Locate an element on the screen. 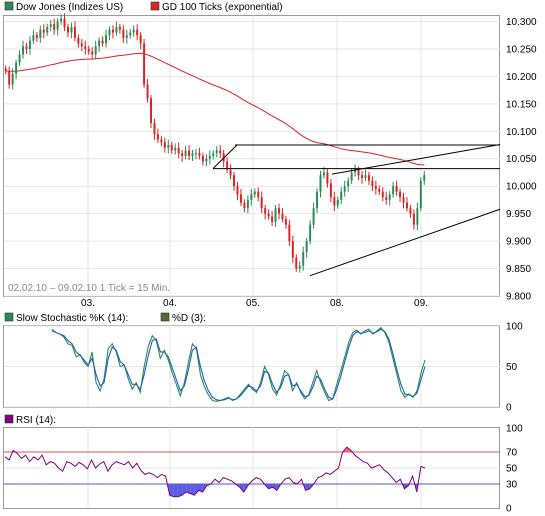  price-y-tick-label: 10.050 is located at coordinates (521, 159).